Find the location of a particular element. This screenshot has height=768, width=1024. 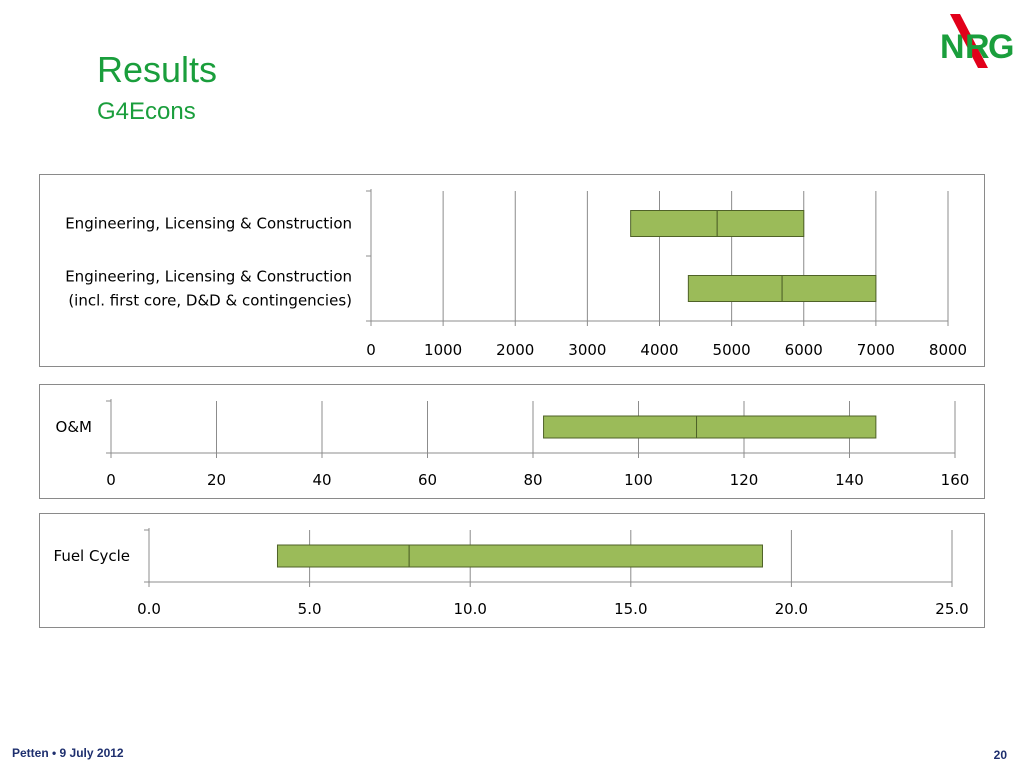

chart-fuel: 0.0 5.0 10.0 15.0 20.0 25.0 Fuel Cycle is located at coordinates (512, 570).